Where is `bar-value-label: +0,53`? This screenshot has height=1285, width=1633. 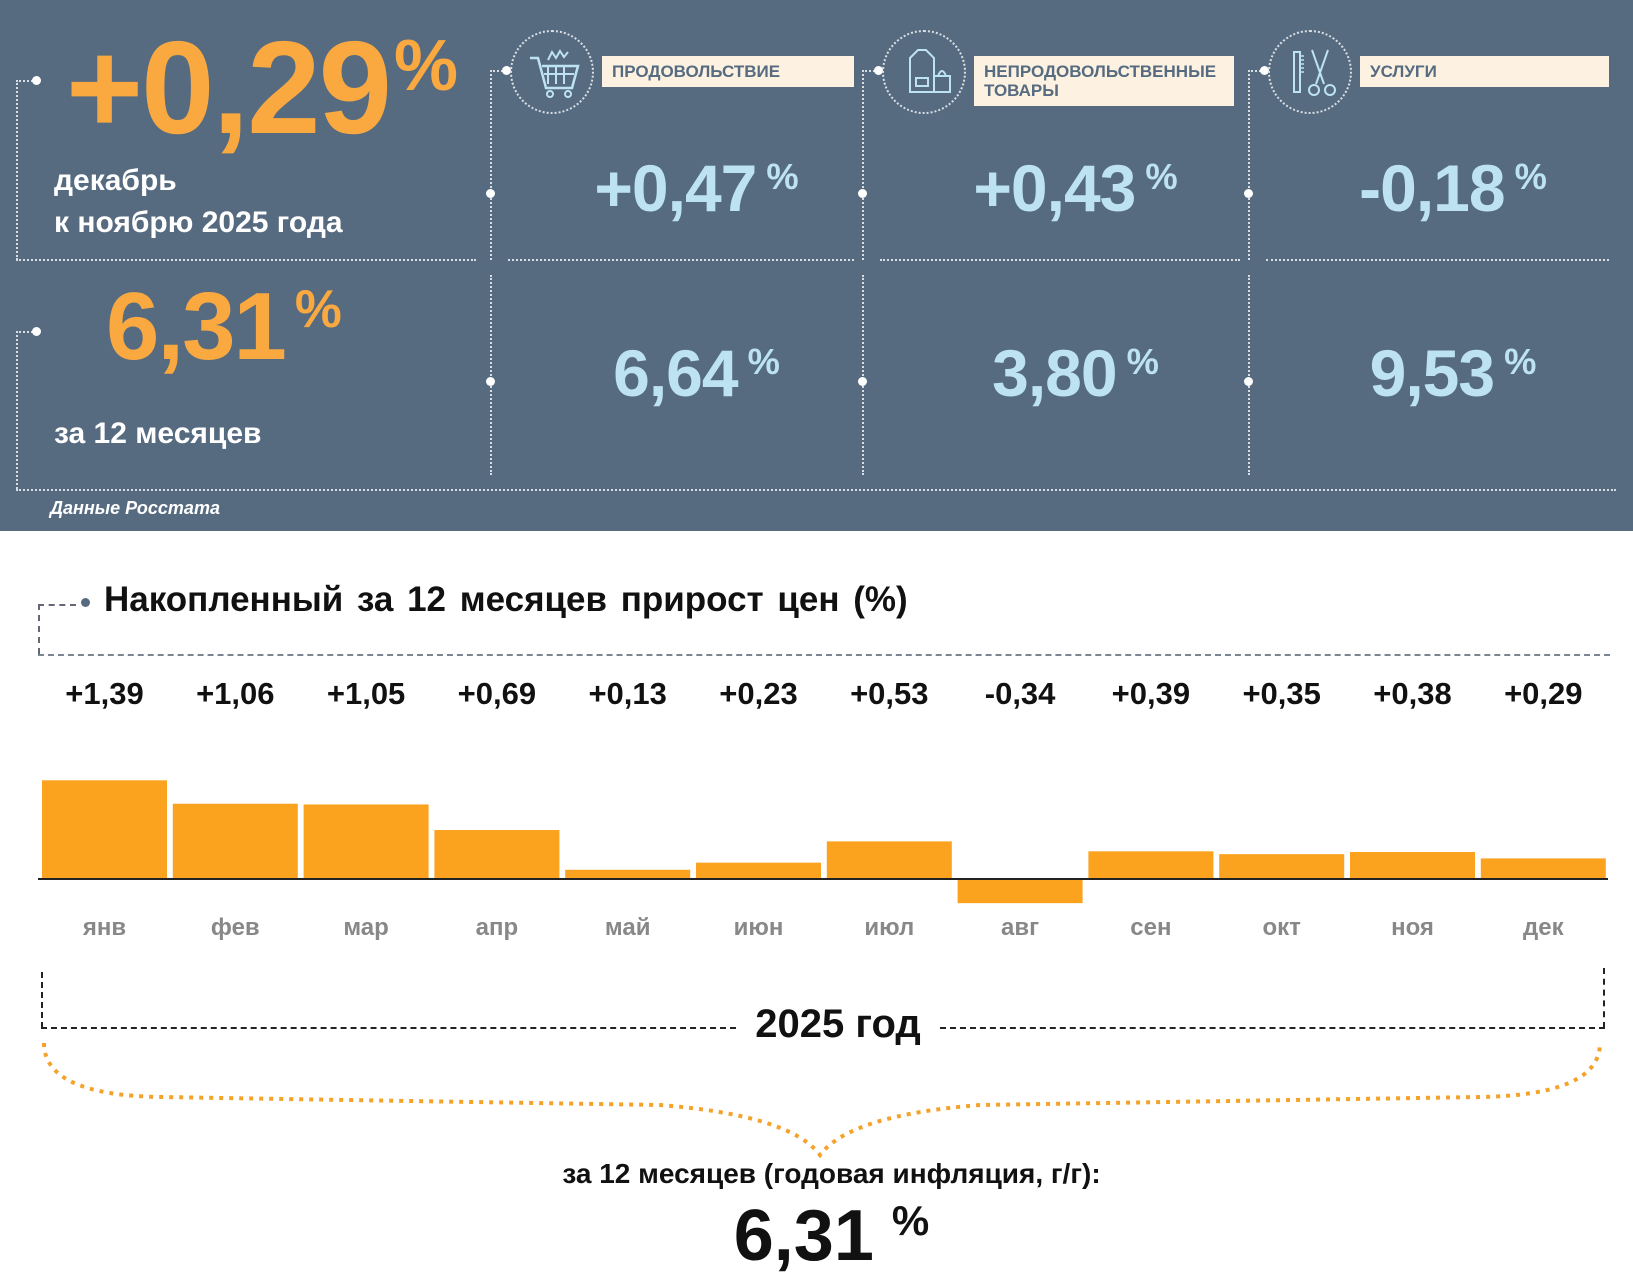
bar-value-label: +0,53 is located at coordinates (889, 693).